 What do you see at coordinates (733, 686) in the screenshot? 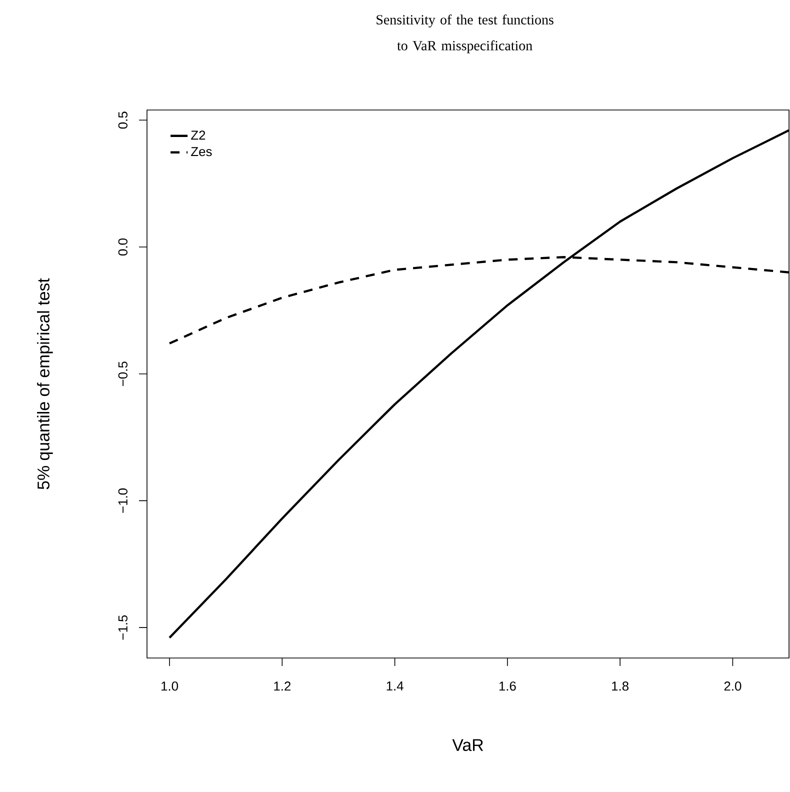
I see `x-tick-label: 2.0` at bounding box center [733, 686].